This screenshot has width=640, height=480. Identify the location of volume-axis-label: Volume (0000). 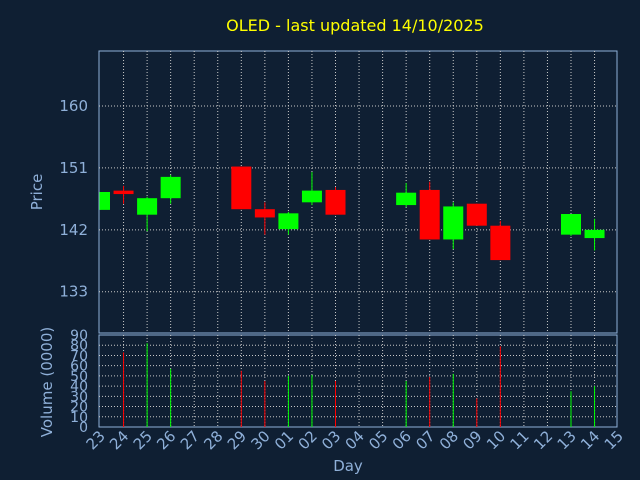
(47, 382).